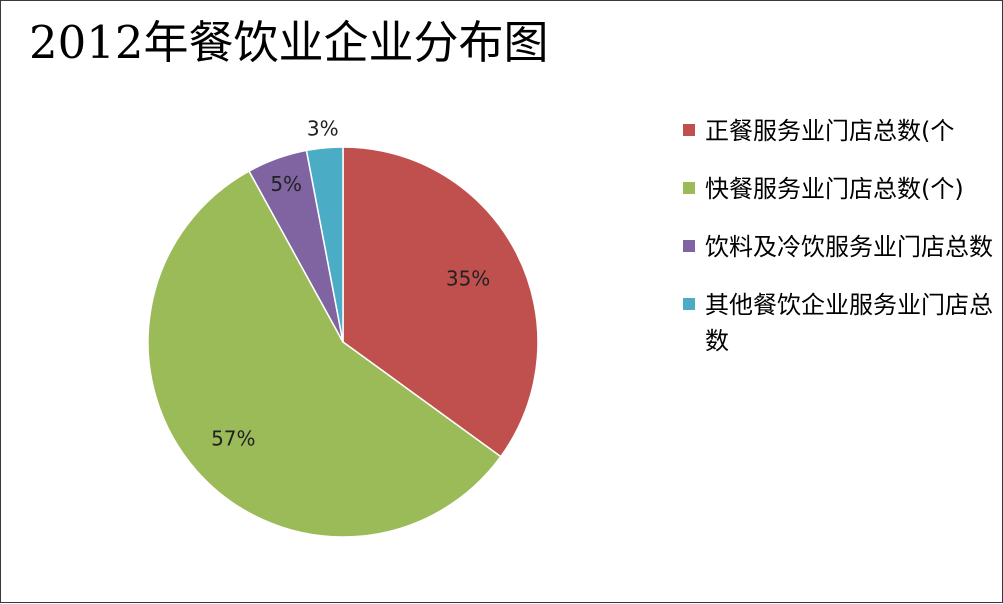 Image resolution: width=1003 pixels, height=604 pixels. What do you see at coordinates (849, 247) in the screenshot?
I see `legend-label-beverages: 饮料及冷饮服务业门店总数` at bounding box center [849, 247].